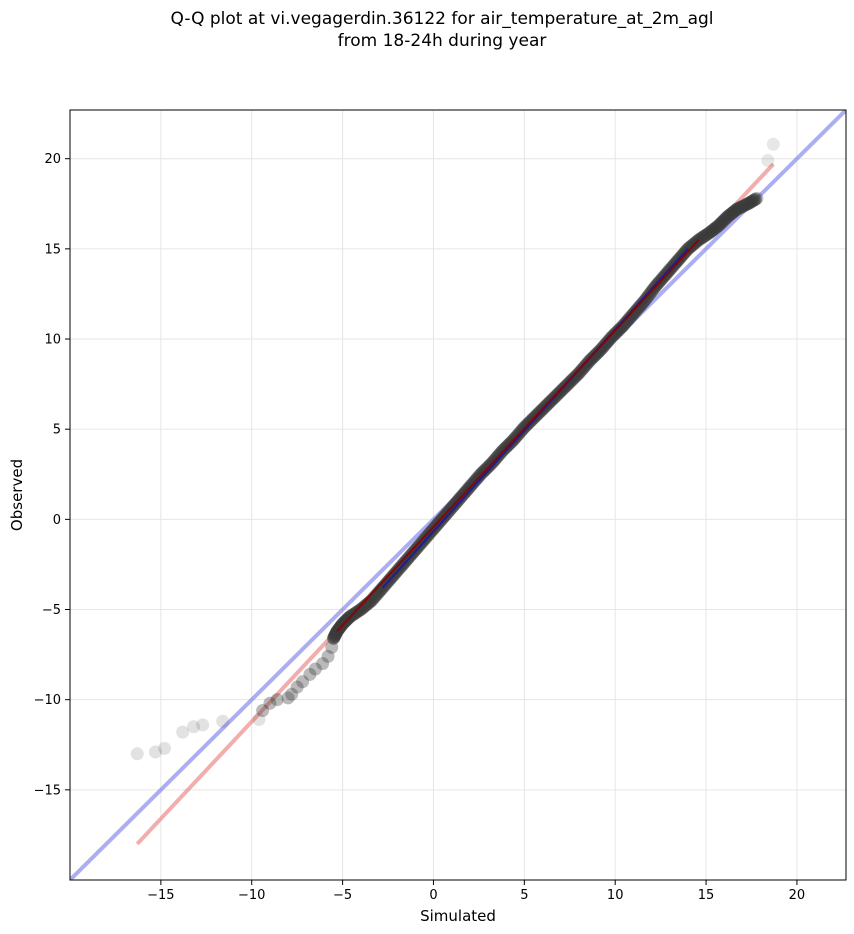 The height and width of the screenshot is (934, 854). What do you see at coordinates (51, 610) in the screenshot?
I see `y-tick-label: −5` at bounding box center [51, 610].